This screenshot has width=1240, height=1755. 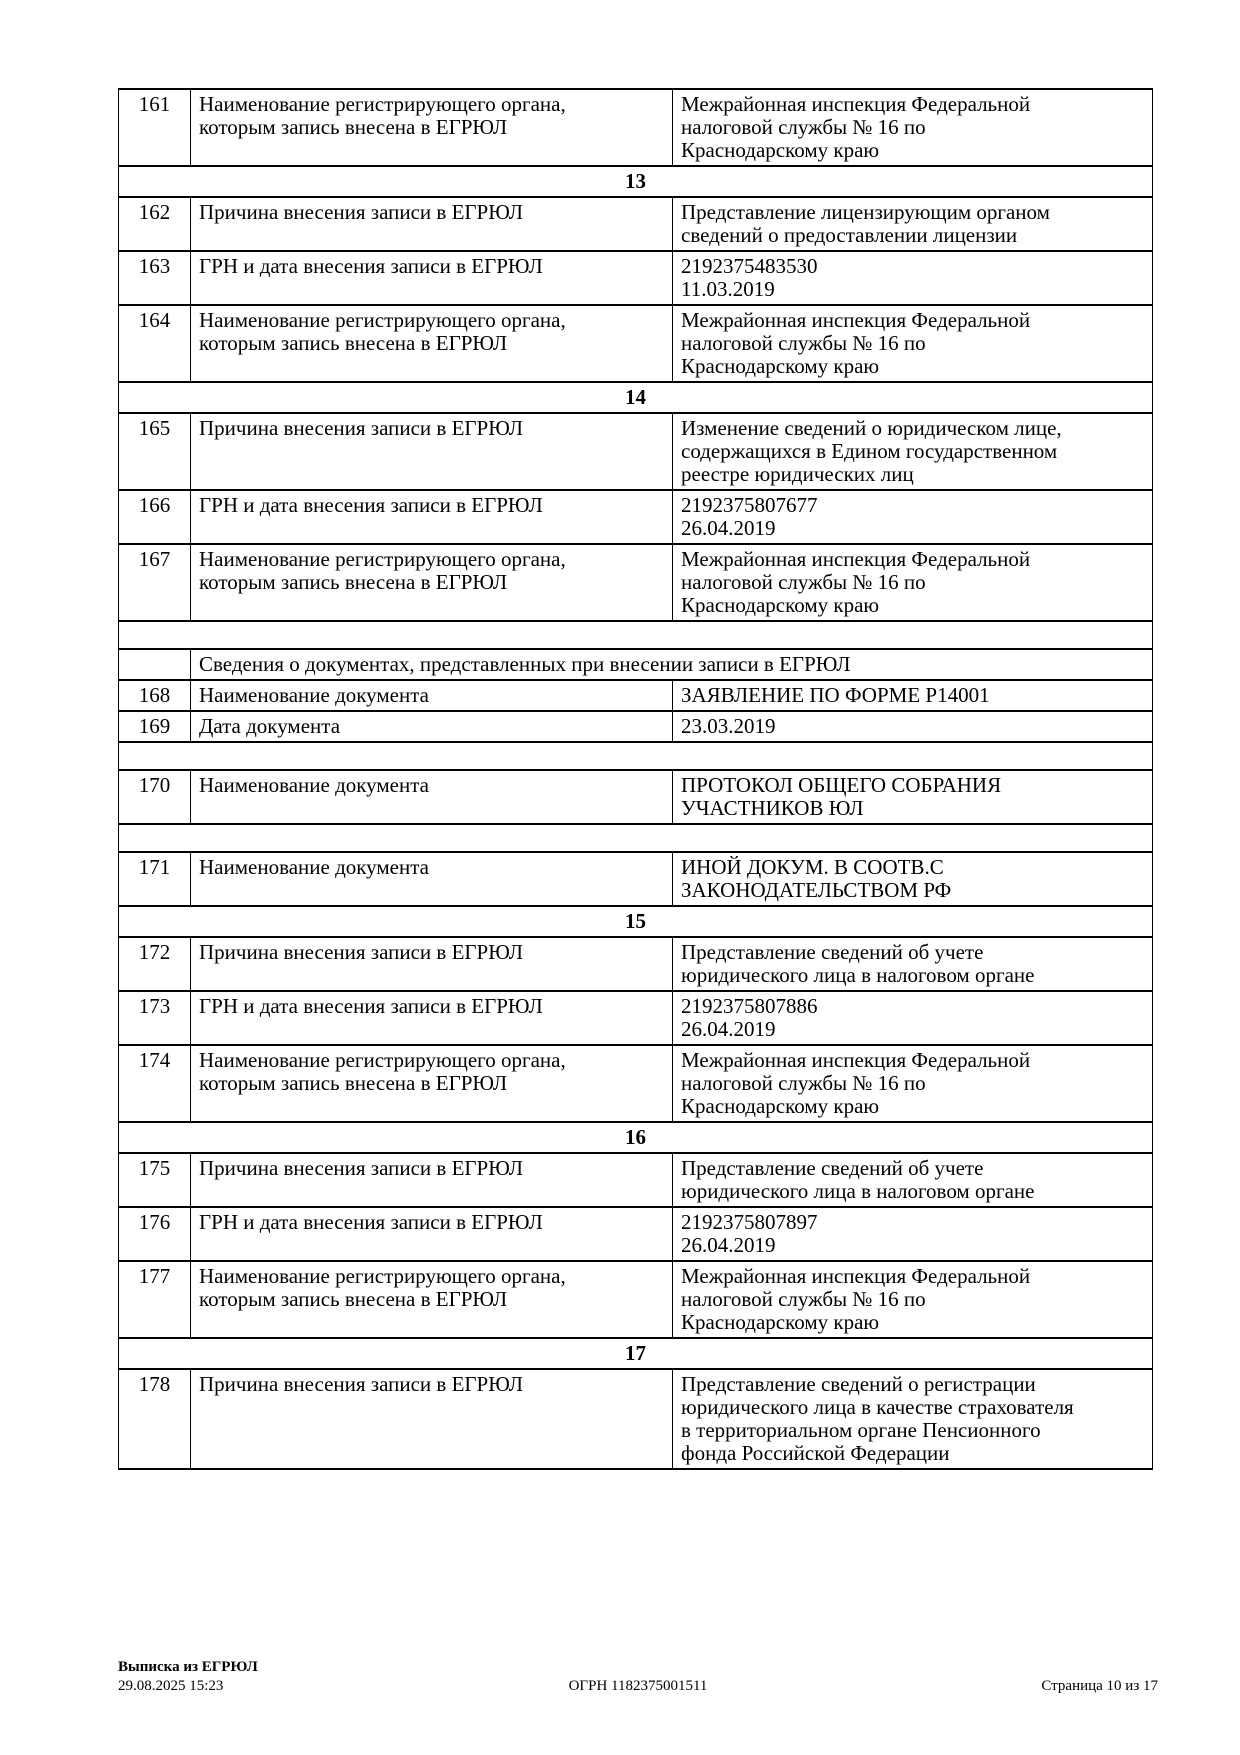 I want to click on footer-ogrn: ОГРН 1182375001511, so click(x=638, y=1686).